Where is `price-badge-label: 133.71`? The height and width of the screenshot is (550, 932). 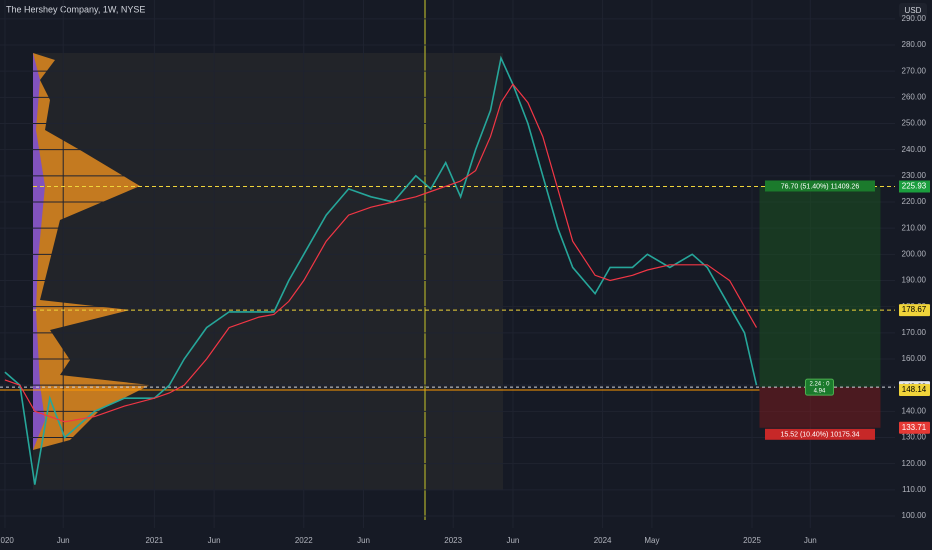 price-badge-label: 133.71 is located at coordinates (914, 427).